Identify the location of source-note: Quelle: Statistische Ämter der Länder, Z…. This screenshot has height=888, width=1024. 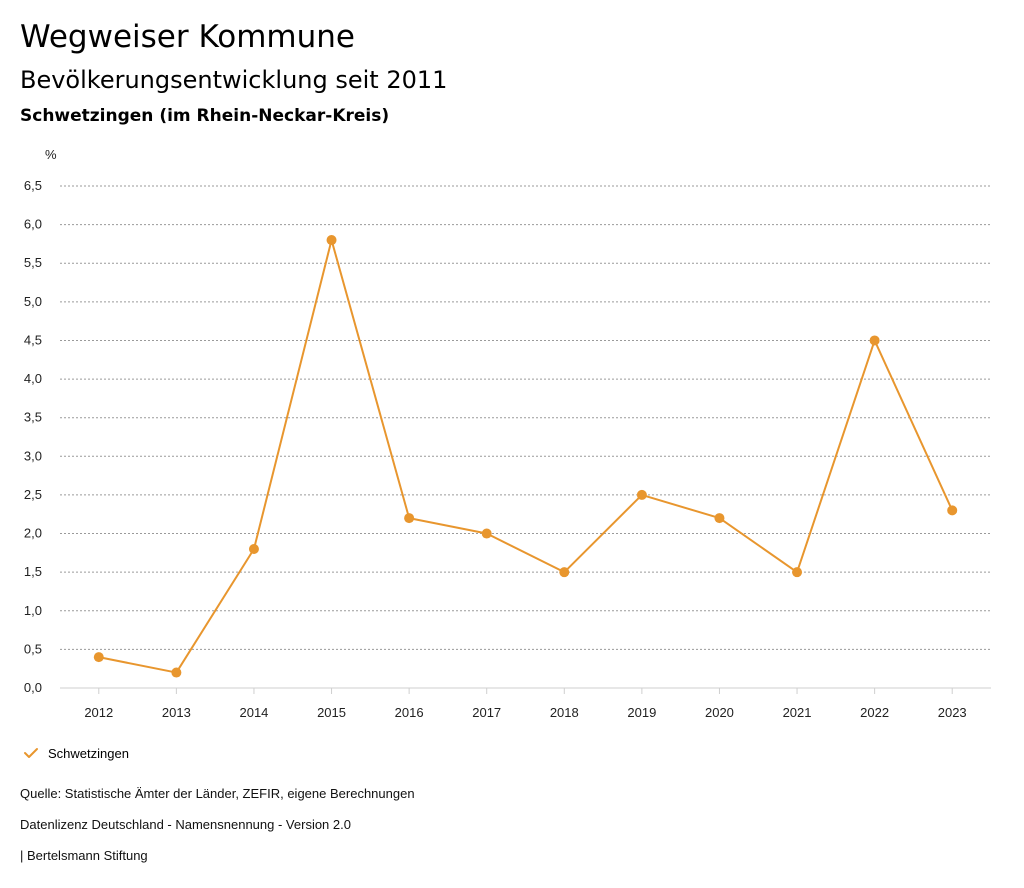
(217, 793).